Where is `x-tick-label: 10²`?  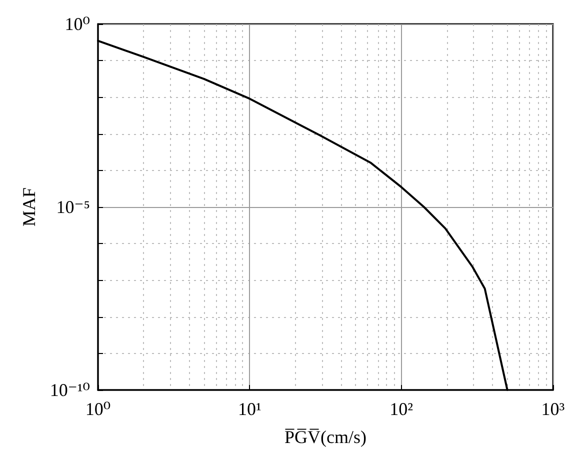
x-tick-label: 10² is located at coordinates (402, 409).